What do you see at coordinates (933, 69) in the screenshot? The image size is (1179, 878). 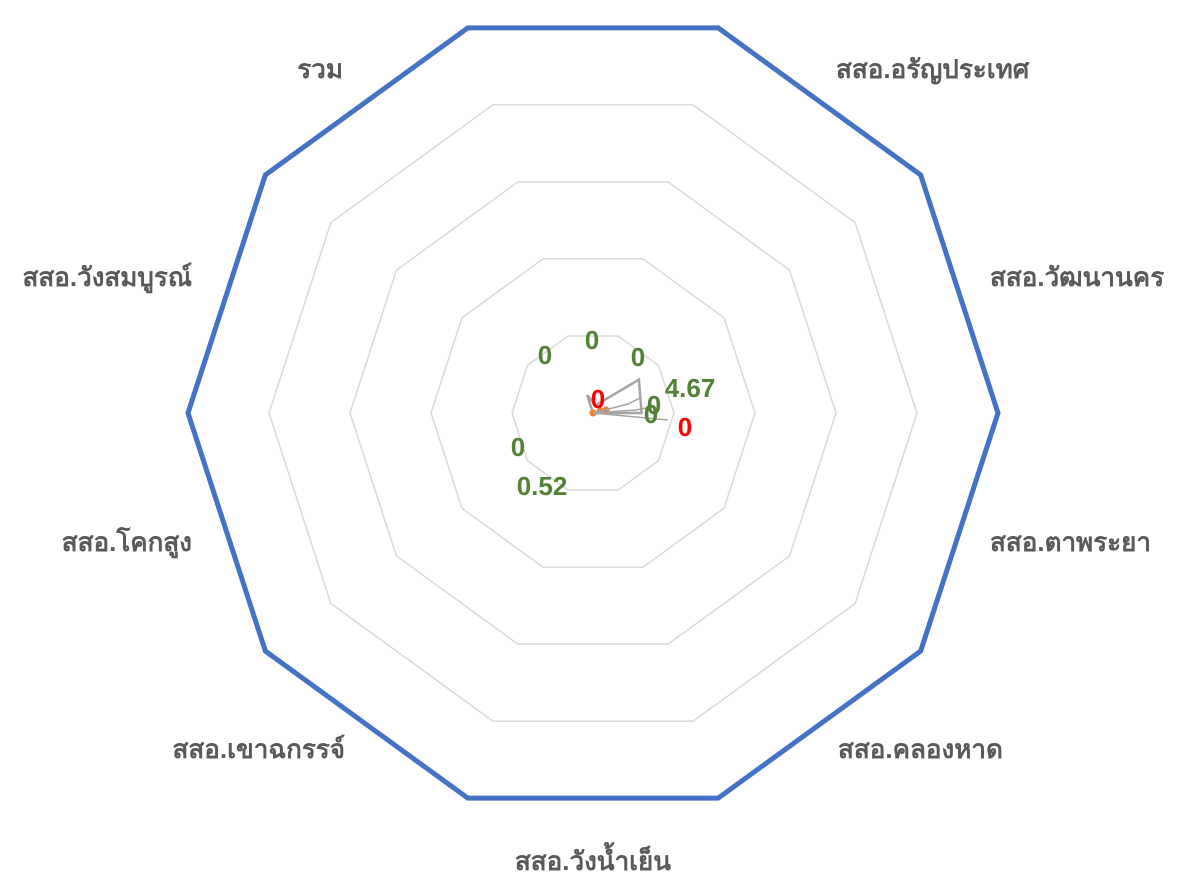 I see `category-label: สสอ.อรัญประเทศ` at bounding box center [933, 69].